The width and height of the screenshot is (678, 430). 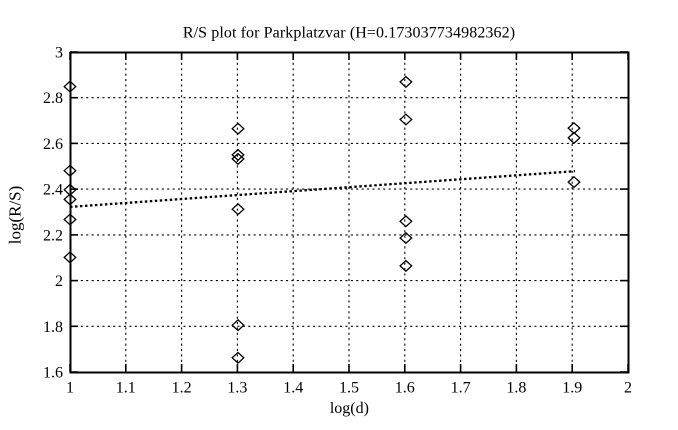 What do you see at coordinates (182, 388) in the screenshot?
I see `svg-text: 1.2` at bounding box center [182, 388].